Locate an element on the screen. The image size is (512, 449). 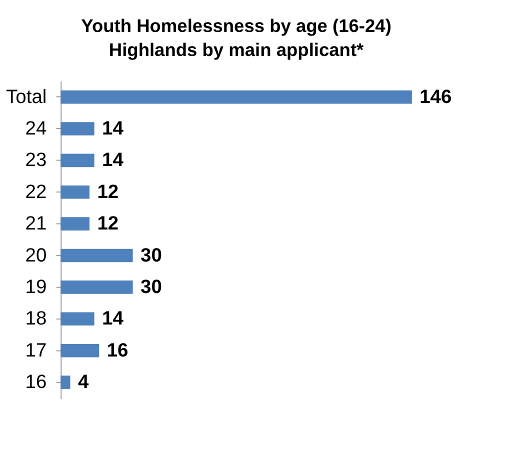
y-tick-label: 20 is located at coordinates (36, 255).